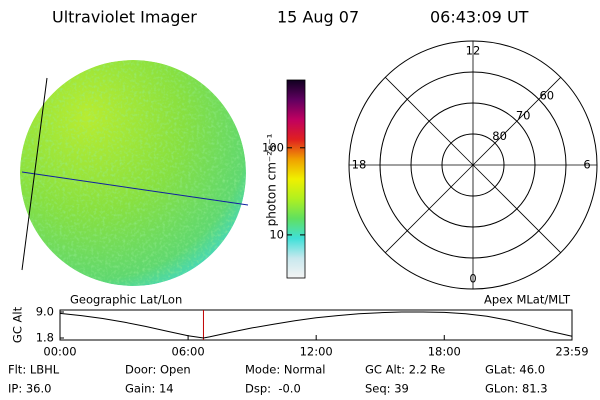 The height and width of the screenshot is (400, 600). Describe the element at coordinates (135, 188) in the screenshot. I see `lat-line` at that location.